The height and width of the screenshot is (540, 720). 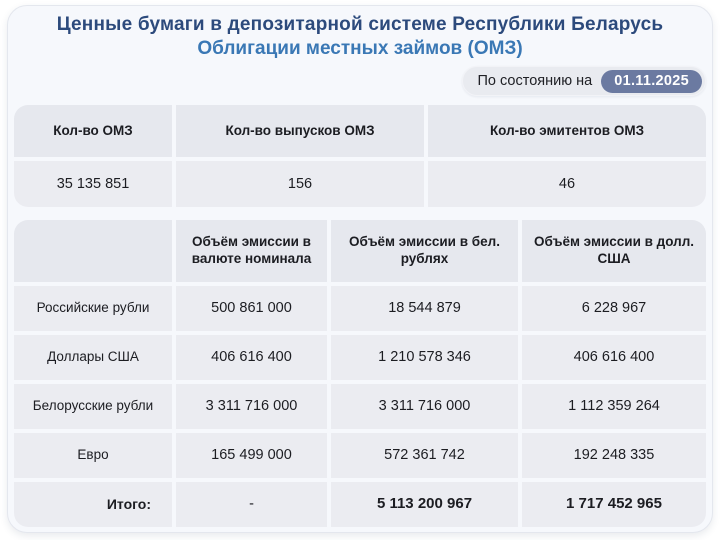 What do you see at coordinates (251, 308) in the screenshot?
I see `emission-value: 500 861 000` at bounding box center [251, 308].